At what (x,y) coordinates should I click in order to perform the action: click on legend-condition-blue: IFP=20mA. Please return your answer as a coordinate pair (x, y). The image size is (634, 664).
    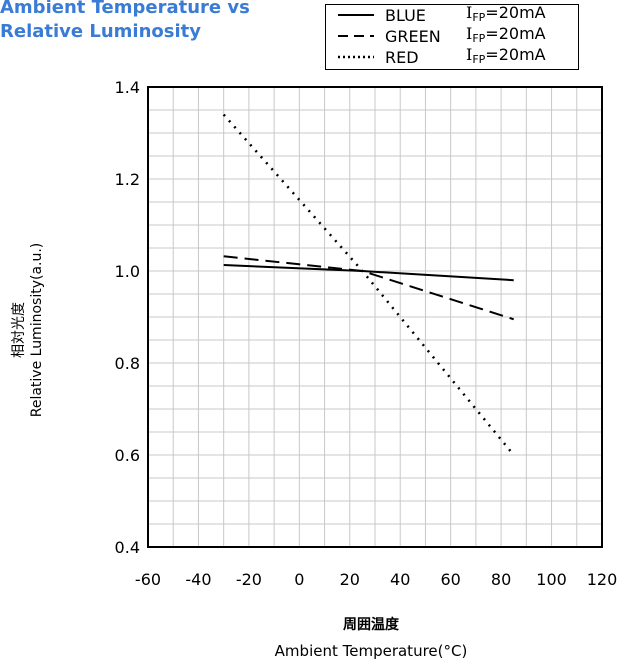
    Looking at the image, I should click on (506, 13).